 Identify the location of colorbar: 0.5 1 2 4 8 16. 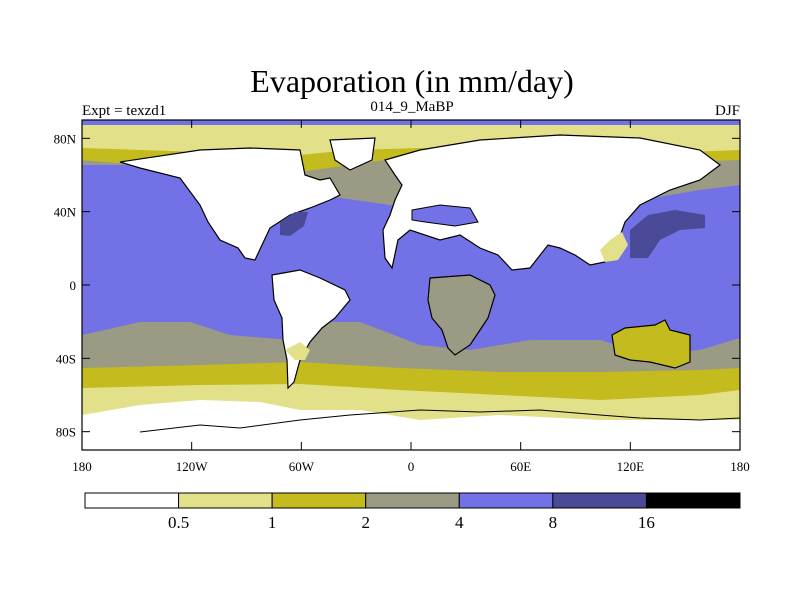
(412, 512).